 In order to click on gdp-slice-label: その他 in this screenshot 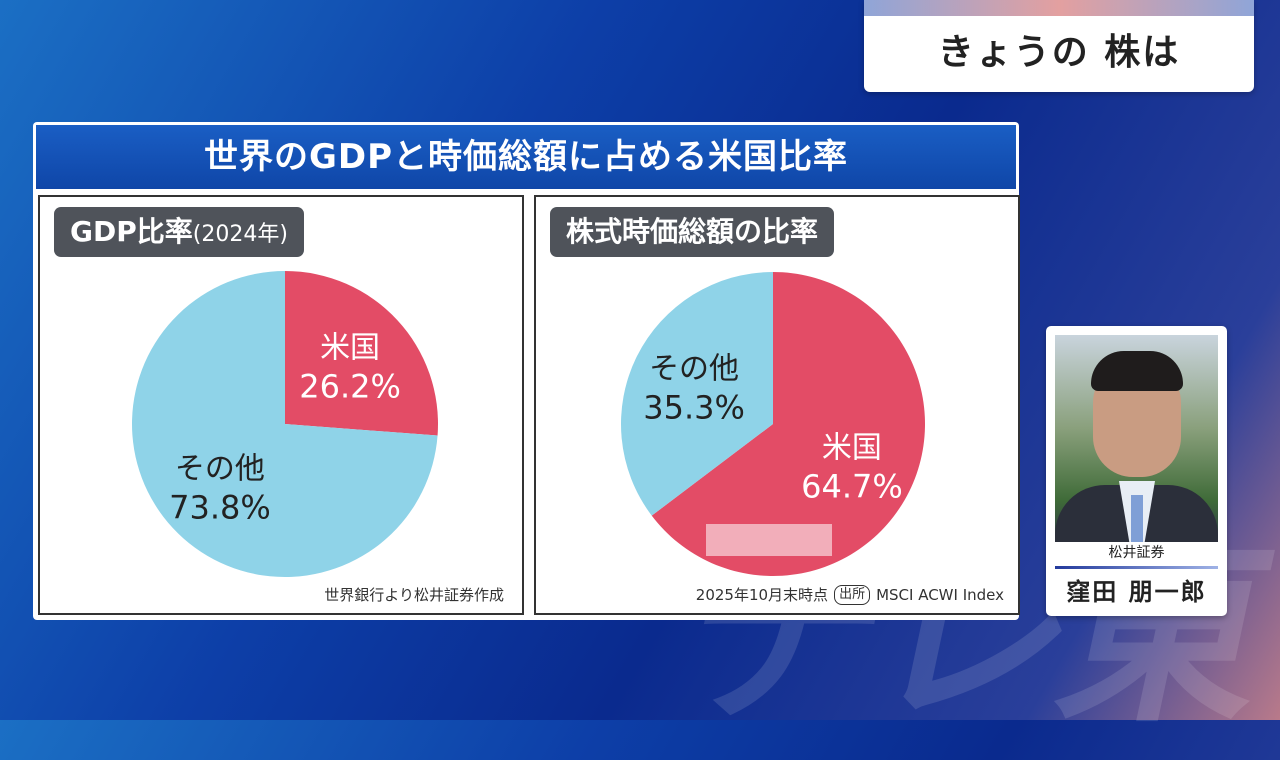, I will do `click(220, 468)`.